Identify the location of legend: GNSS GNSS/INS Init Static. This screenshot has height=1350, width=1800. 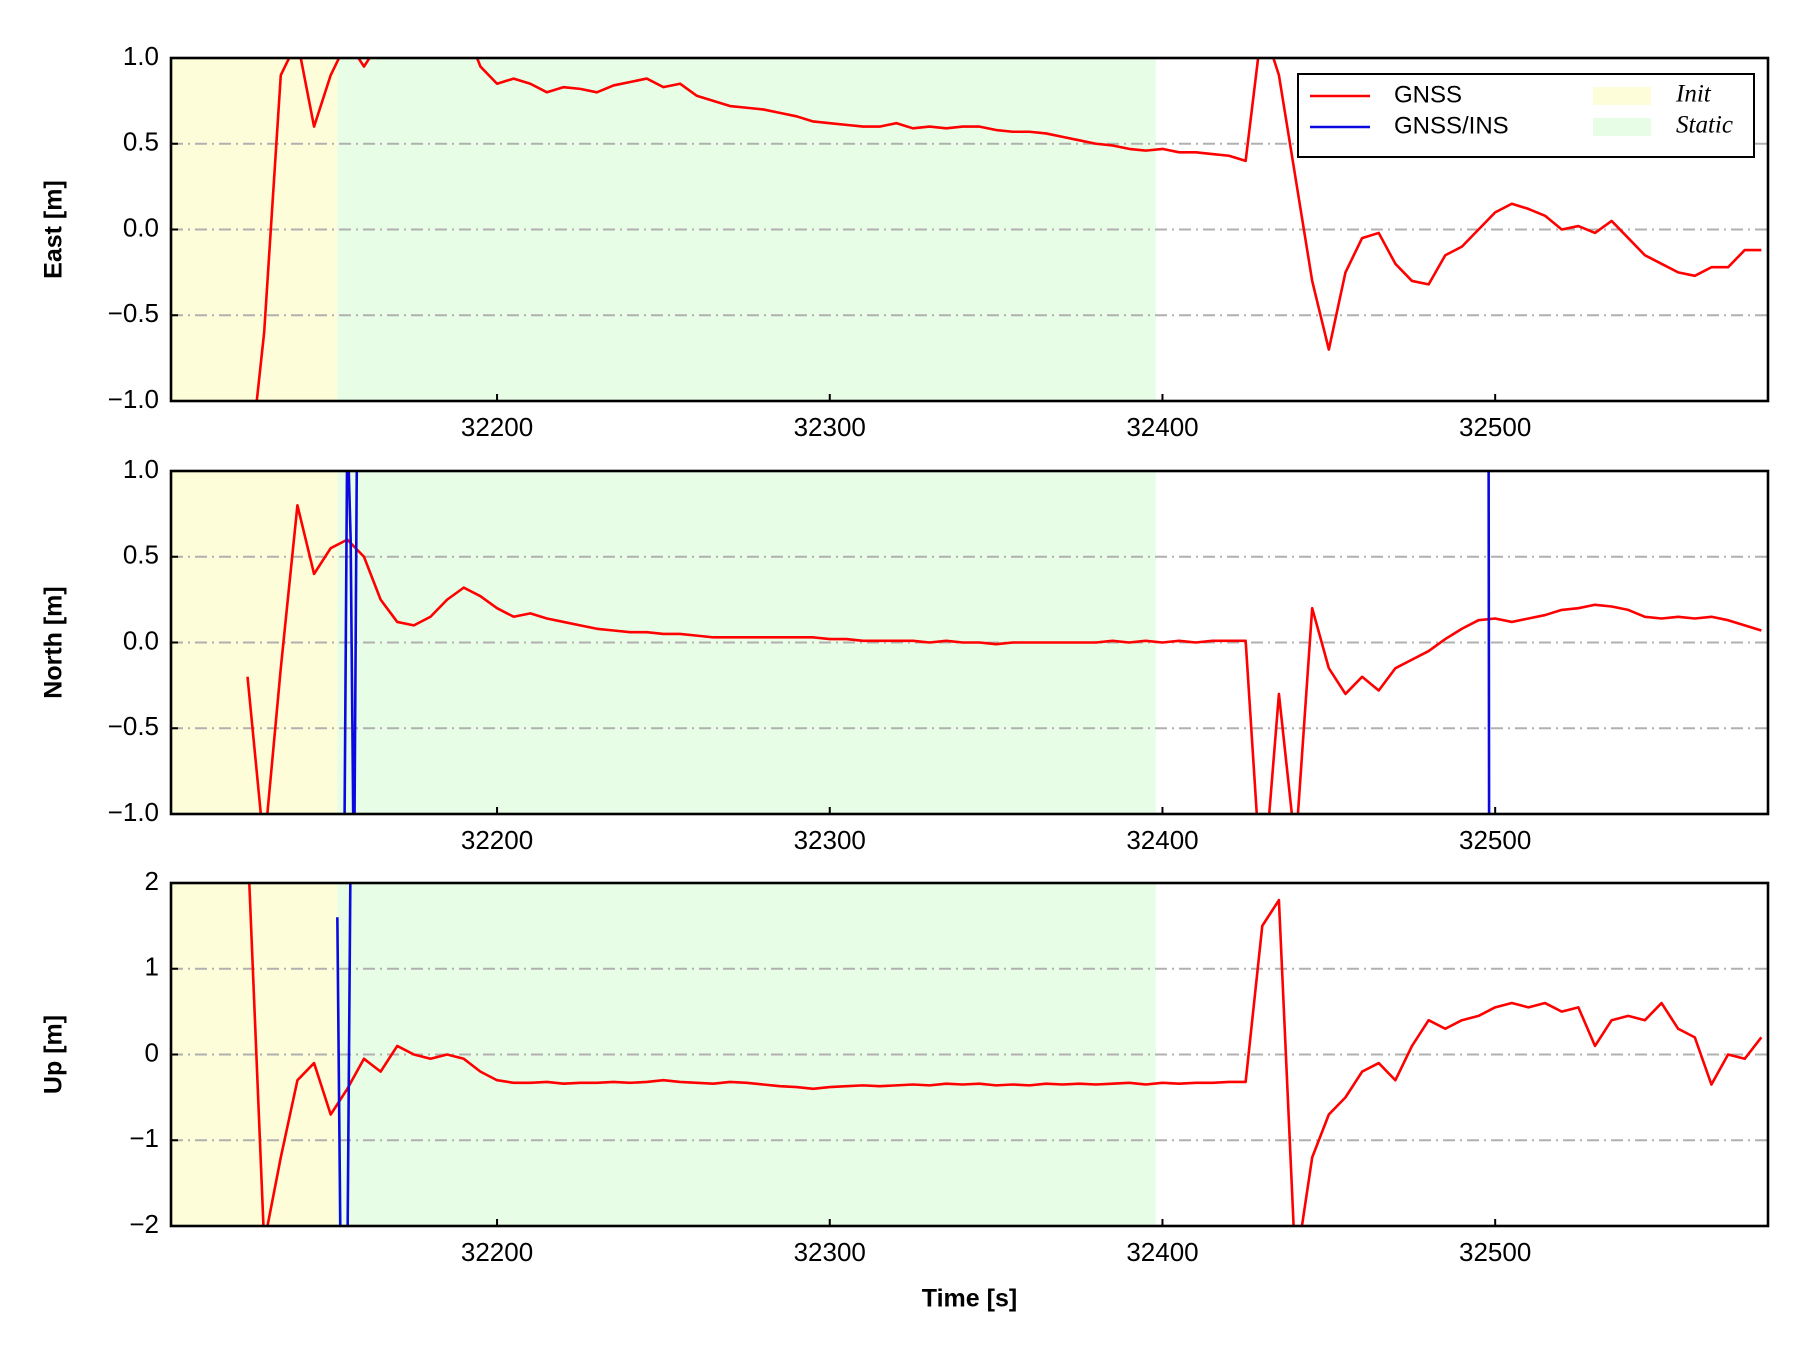
(1526, 115).